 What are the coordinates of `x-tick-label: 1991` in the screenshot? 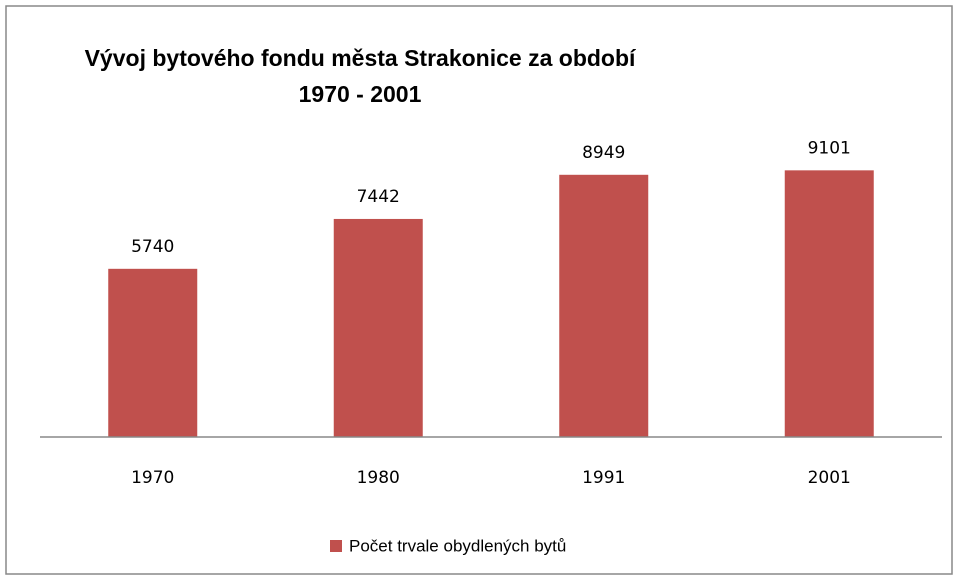 It's located at (603, 478).